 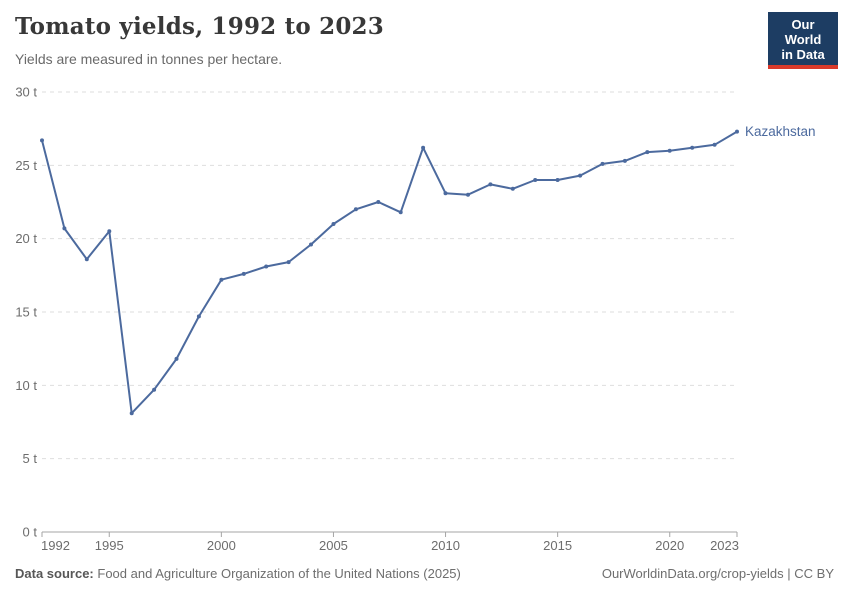 What do you see at coordinates (266, 266) in the screenshot?
I see `data-point-2002` at bounding box center [266, 266].